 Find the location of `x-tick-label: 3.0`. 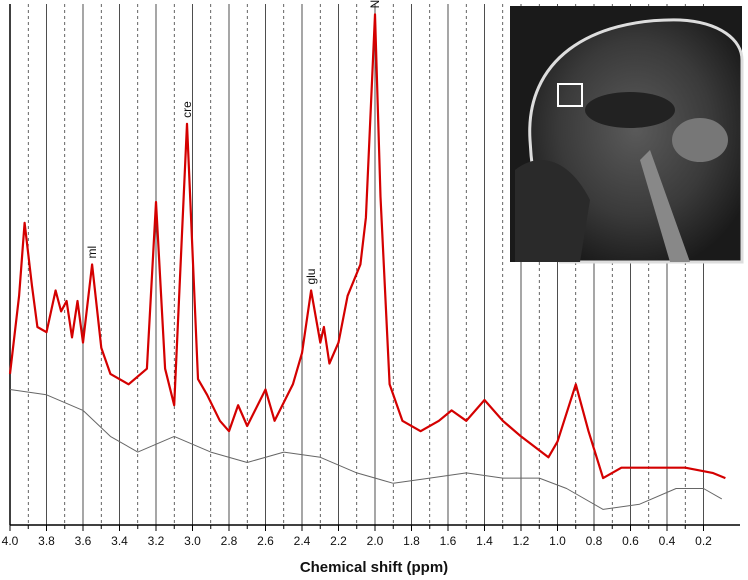

x-tick-label: 3.0 is located at coordinates (192, 541).